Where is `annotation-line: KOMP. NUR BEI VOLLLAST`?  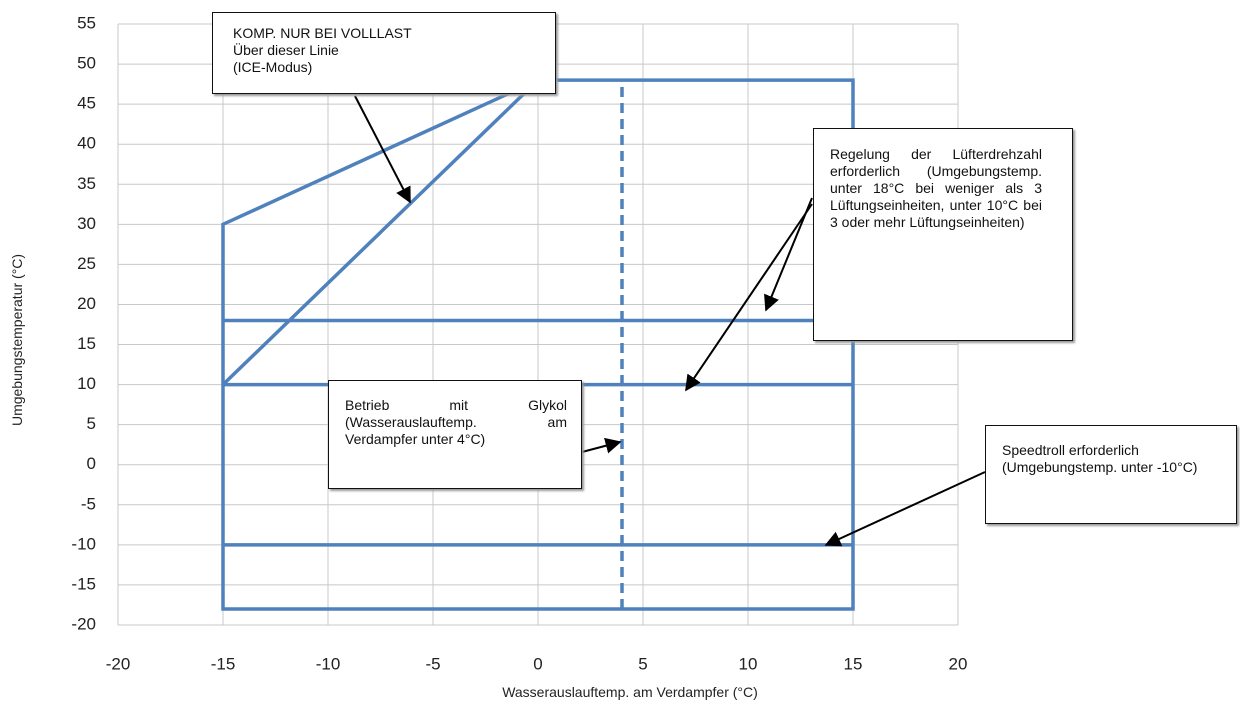 annotation-line: KOMP. NUR BEI VOLLLAST is located at coordinates (322, 33).